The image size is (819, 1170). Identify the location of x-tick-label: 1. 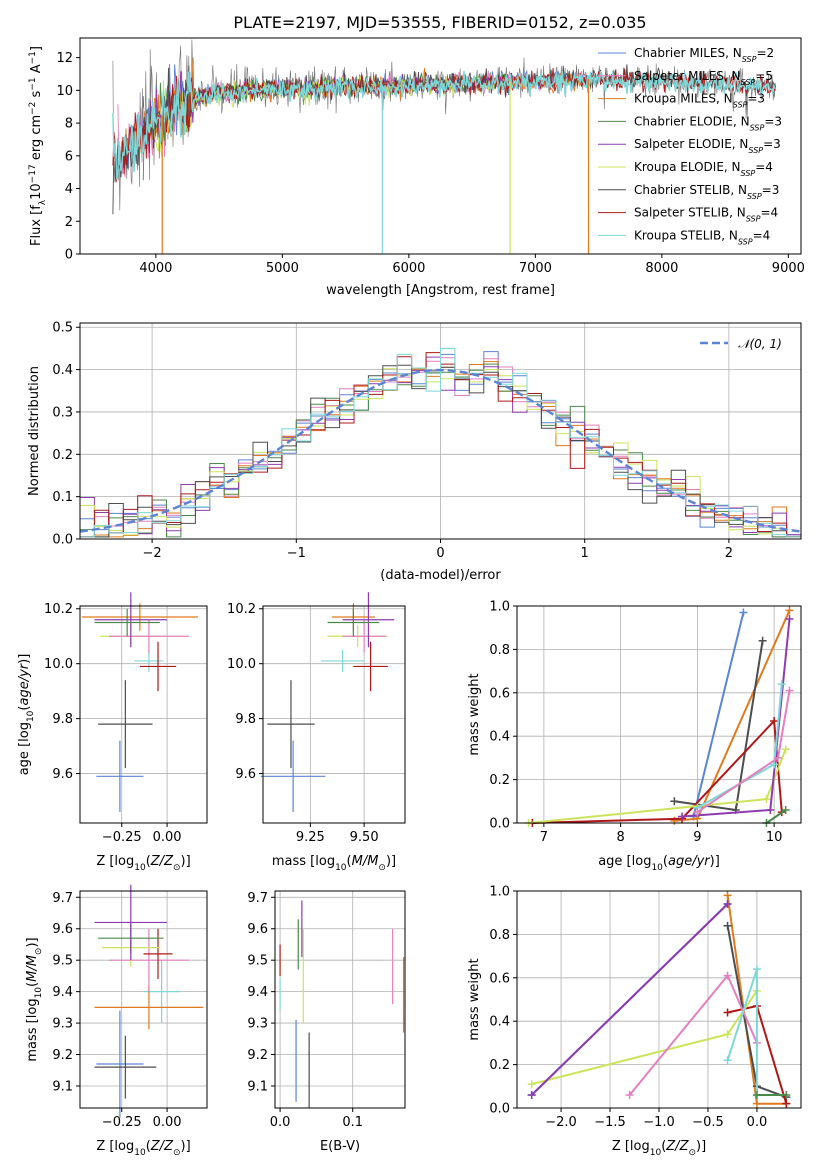
(585, 553).